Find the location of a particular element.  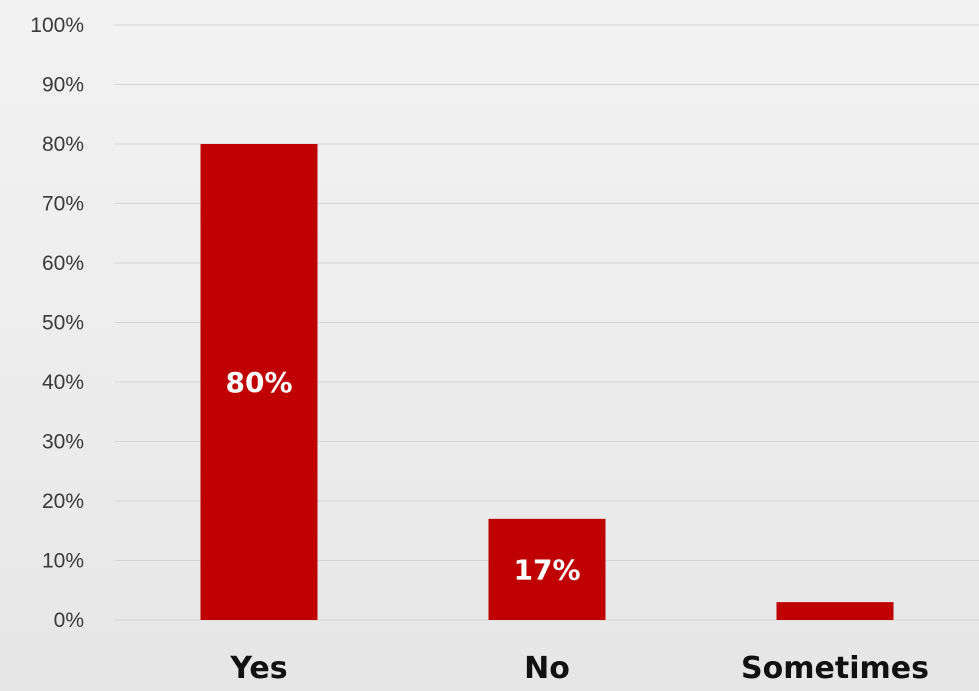

x-axis-category-labels: Yes No Sometimes is located at coordinates (579, 668).